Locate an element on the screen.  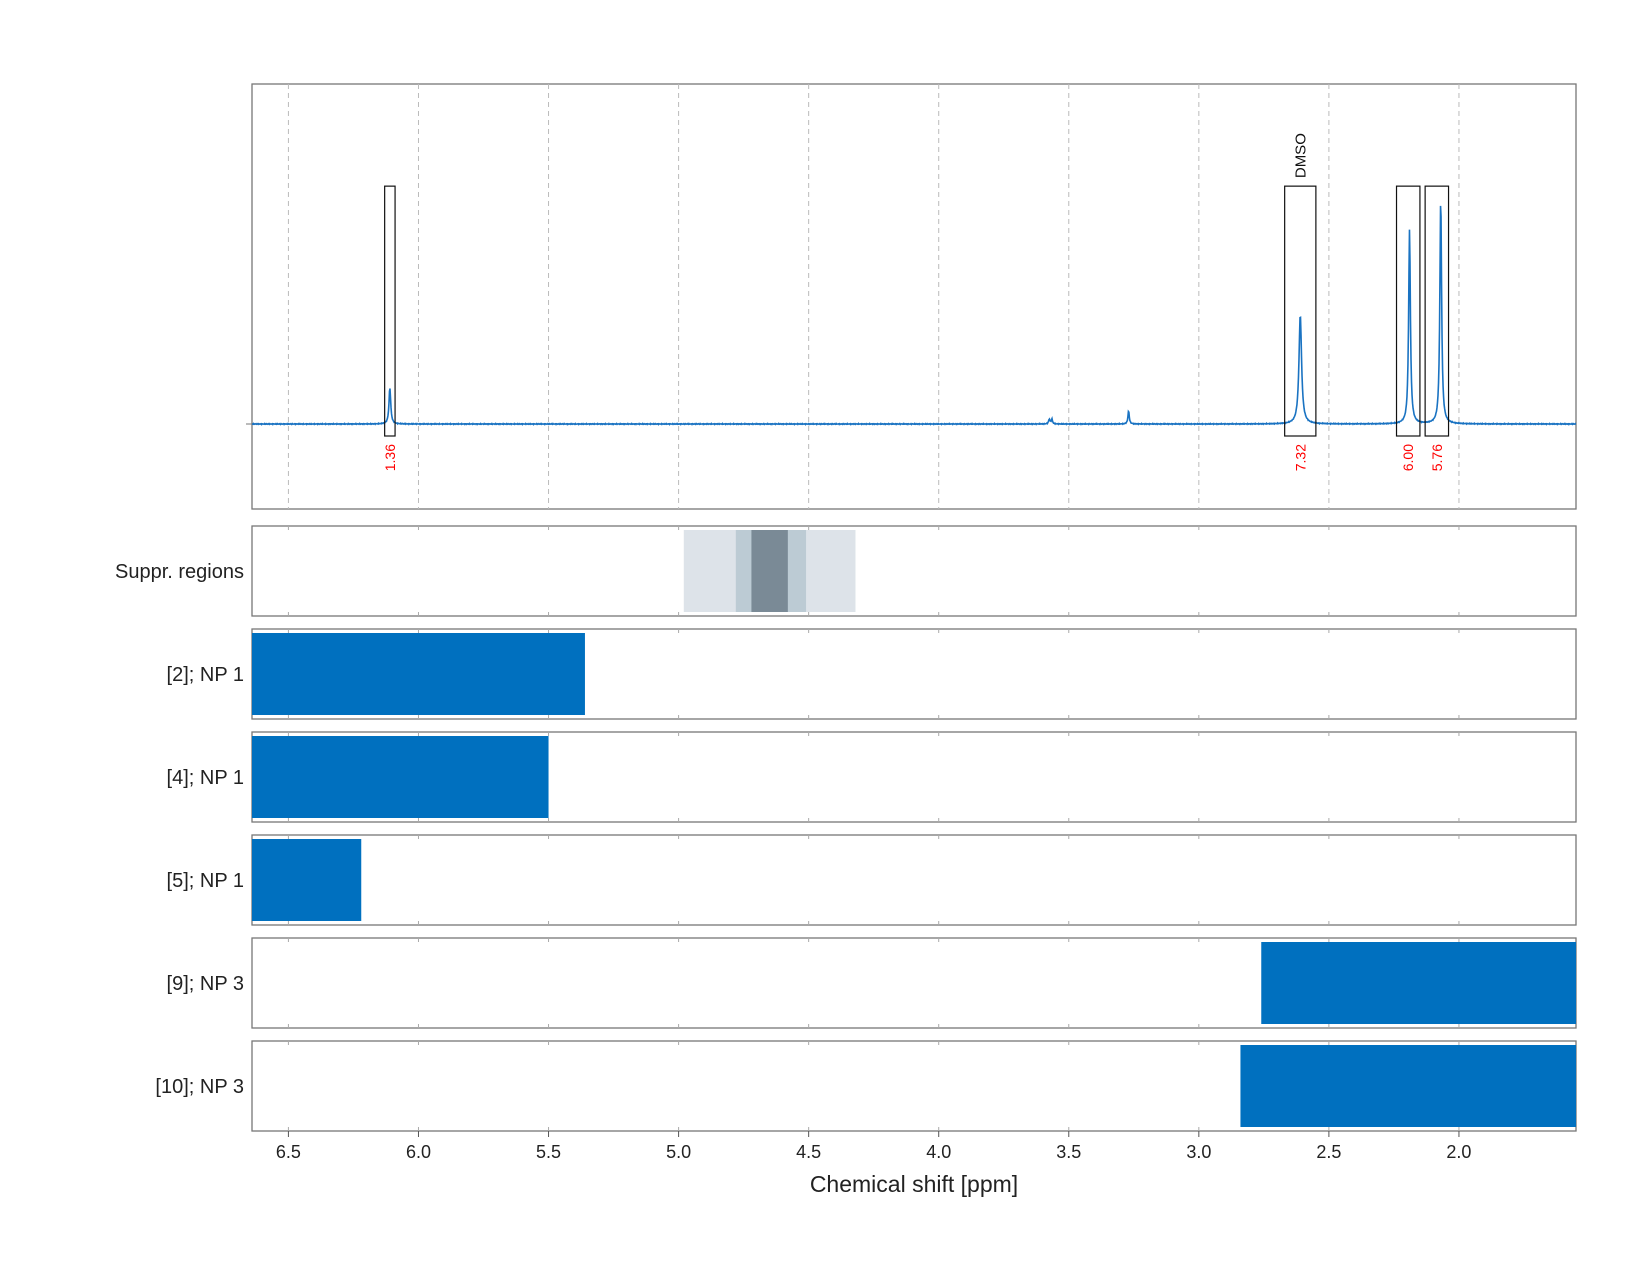
x-tick-label: 3.0 is located at coordinates (1198, 1152).